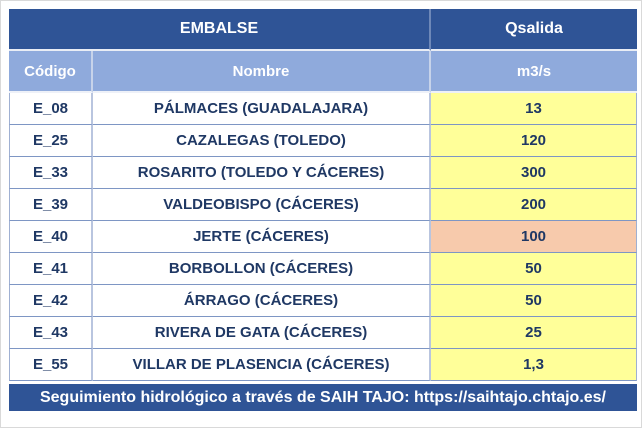 The height and width of the screenshot is (428, 642). What do you see at coordinates (534, 173) in the screenshot?
I see `qsalida-cell: 300` at bounding box center [534, 173].